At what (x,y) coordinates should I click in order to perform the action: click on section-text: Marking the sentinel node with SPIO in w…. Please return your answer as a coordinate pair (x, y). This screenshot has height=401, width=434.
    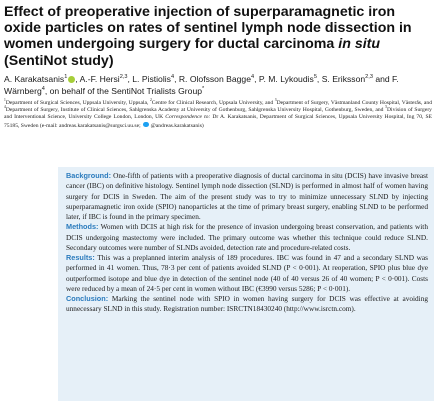
    Looking at the image, I should click on (247, 304).